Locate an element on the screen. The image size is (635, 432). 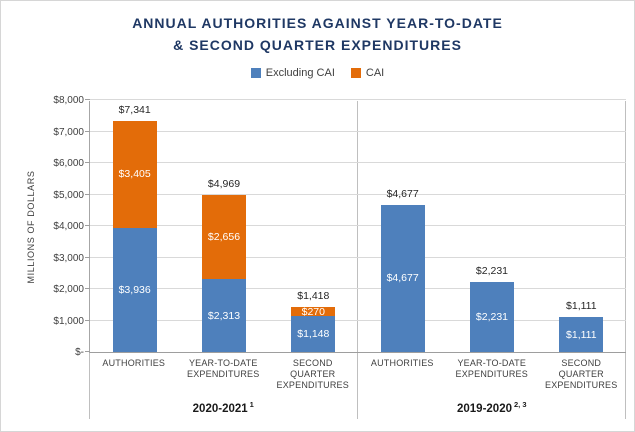
segment-value-label: $3,936 is located at coordinates (134, 290).